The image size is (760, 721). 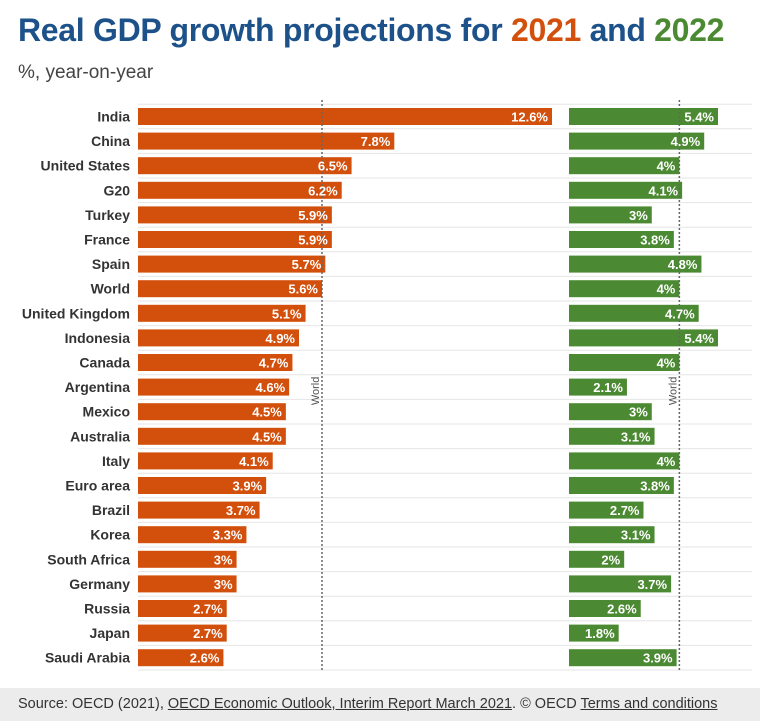 What do you see at coordinates (187, 559) in the screenshot?
I see `bar-2021-south-africa` at bounding box center [187, 559].